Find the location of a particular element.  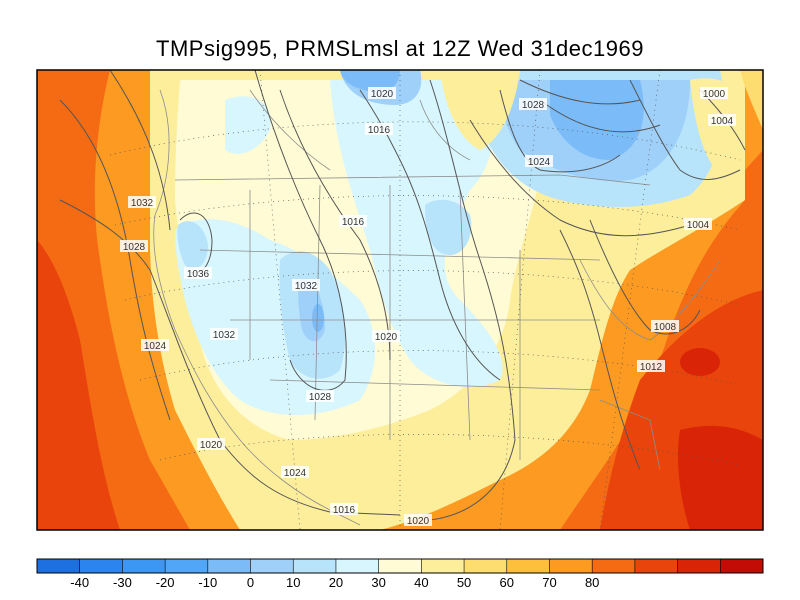

isobar-label: 1008 is located at coordinates (665, 326).